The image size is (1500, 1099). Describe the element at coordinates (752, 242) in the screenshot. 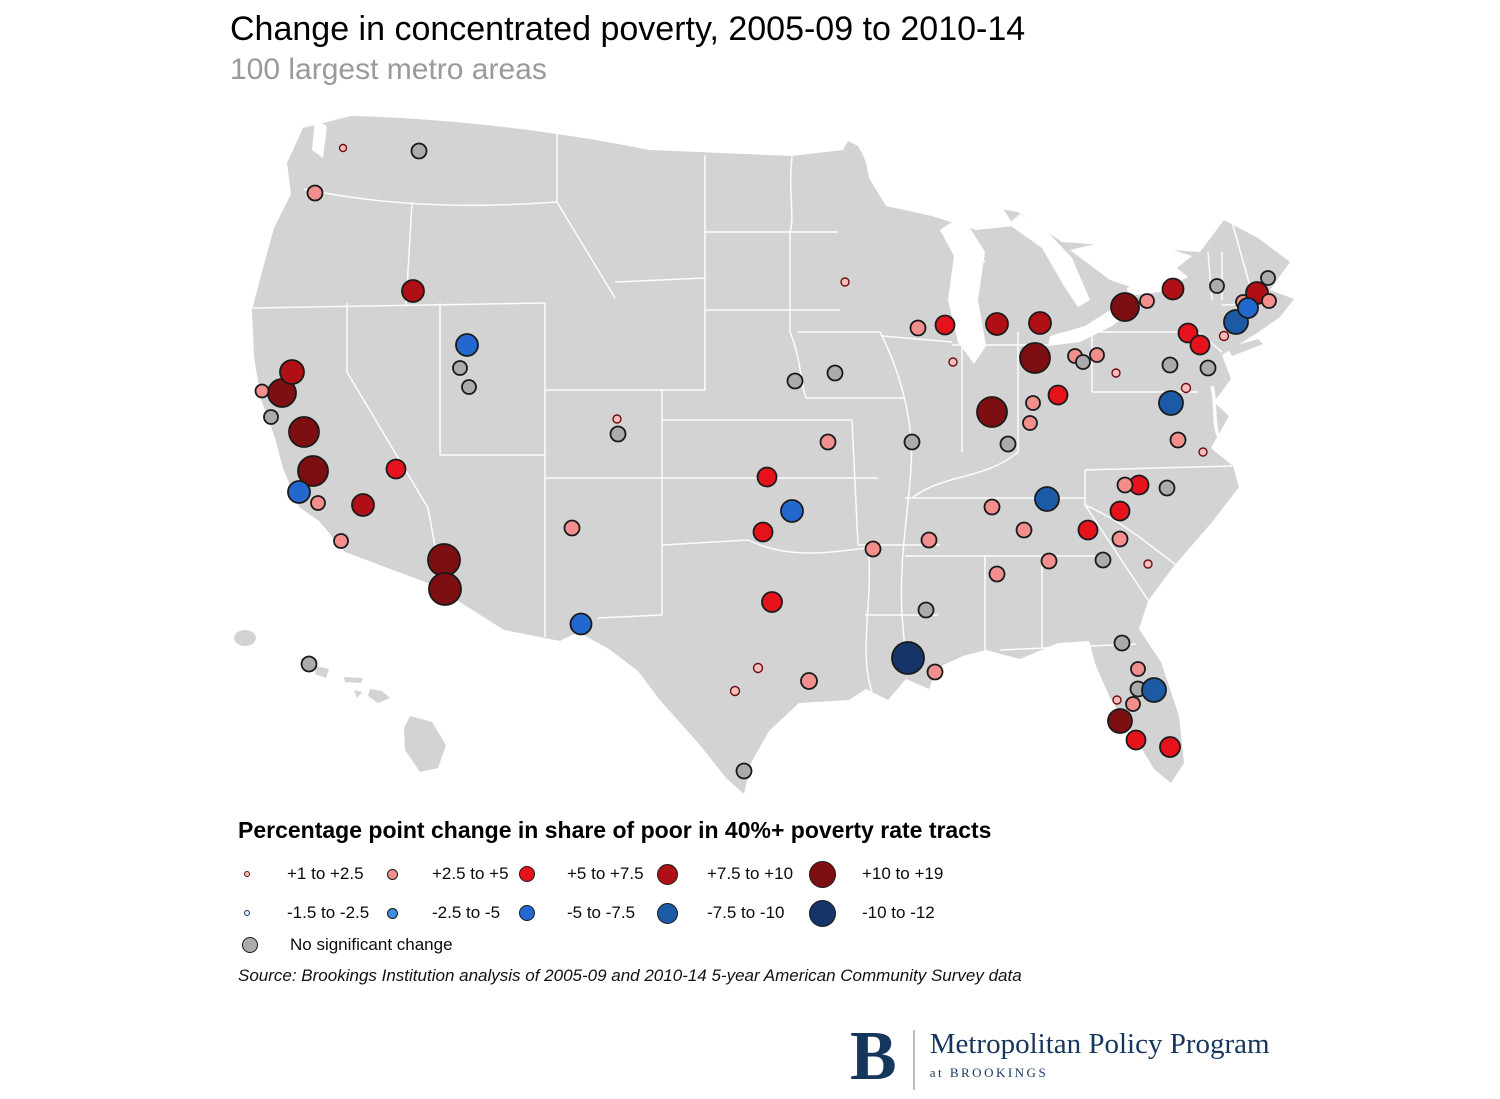

I see `great-lakes` at that location.